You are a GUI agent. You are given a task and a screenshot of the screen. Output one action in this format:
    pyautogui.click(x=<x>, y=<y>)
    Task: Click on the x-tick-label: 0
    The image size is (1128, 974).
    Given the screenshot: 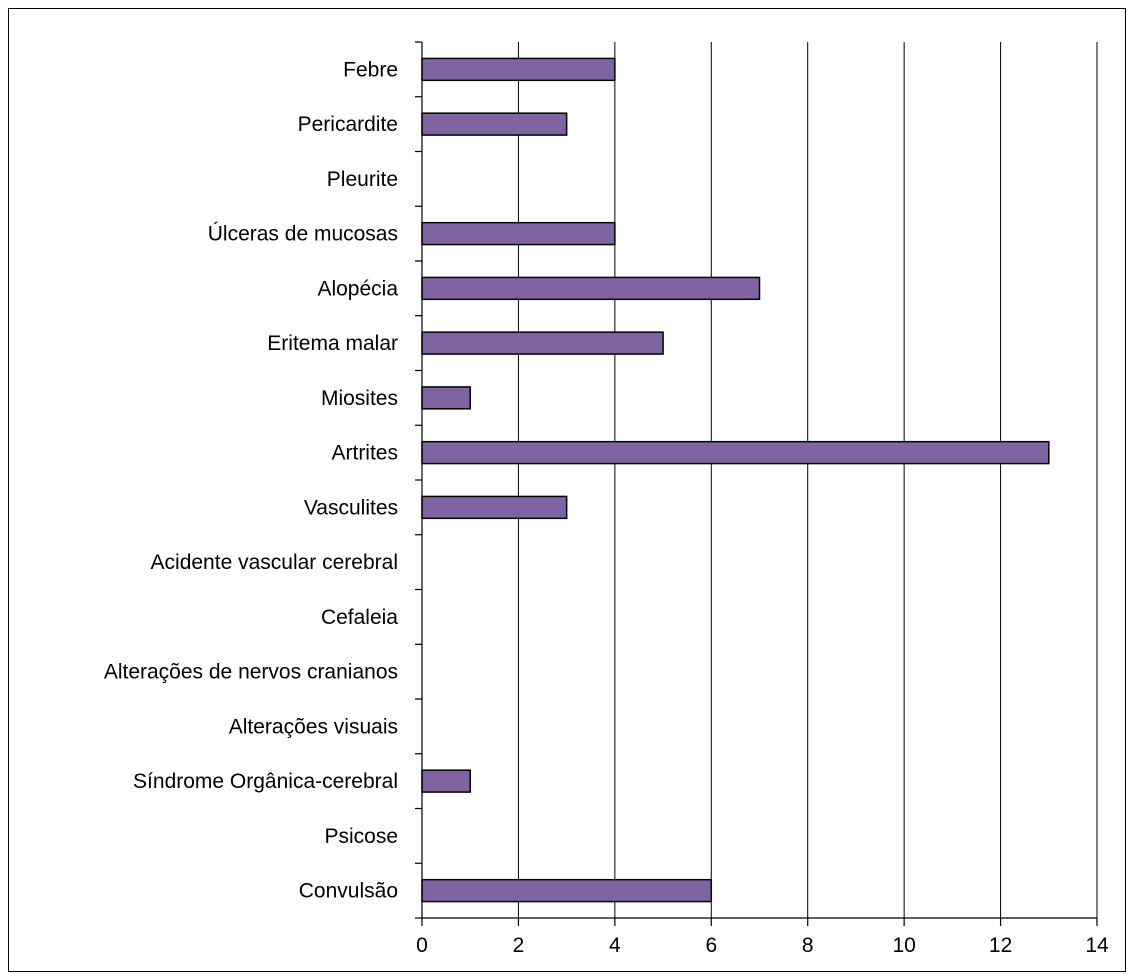 What is the action you would take?
    pyautogui.click(x=422, y=945)
    